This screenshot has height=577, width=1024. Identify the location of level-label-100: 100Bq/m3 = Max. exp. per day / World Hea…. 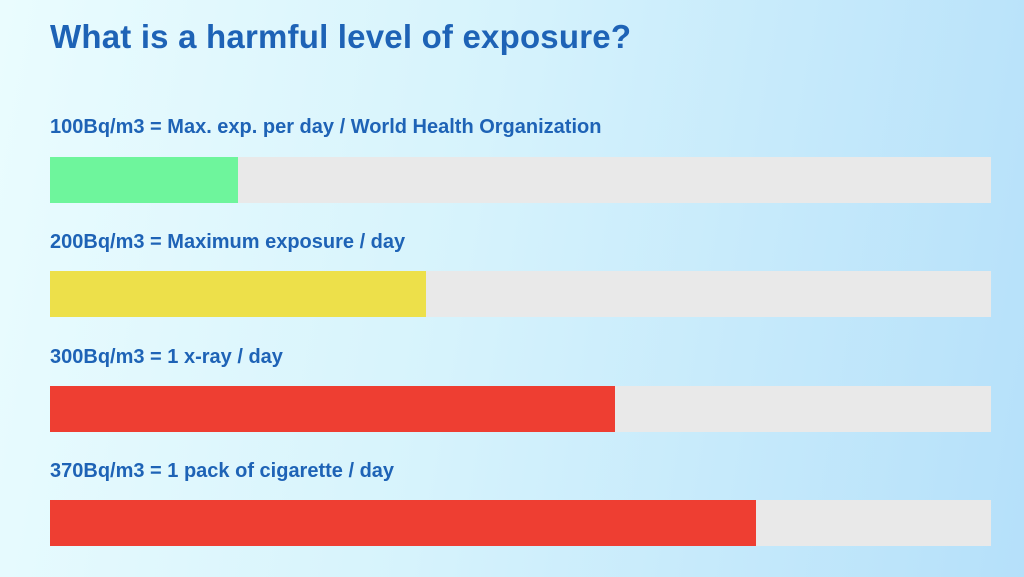
(326, 127).